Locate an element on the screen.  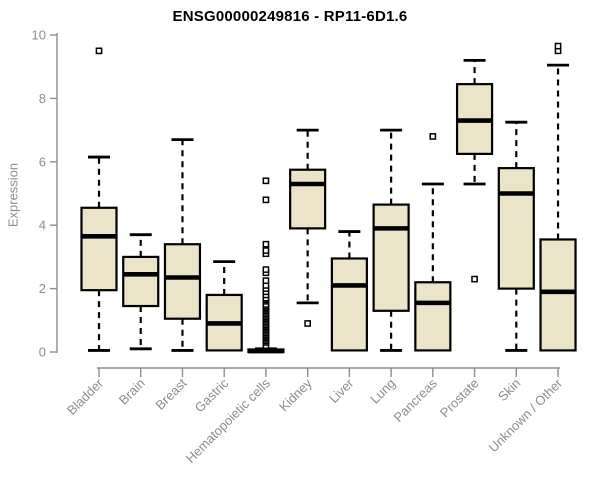
box-pancreas is located at coordinates (433, 316).